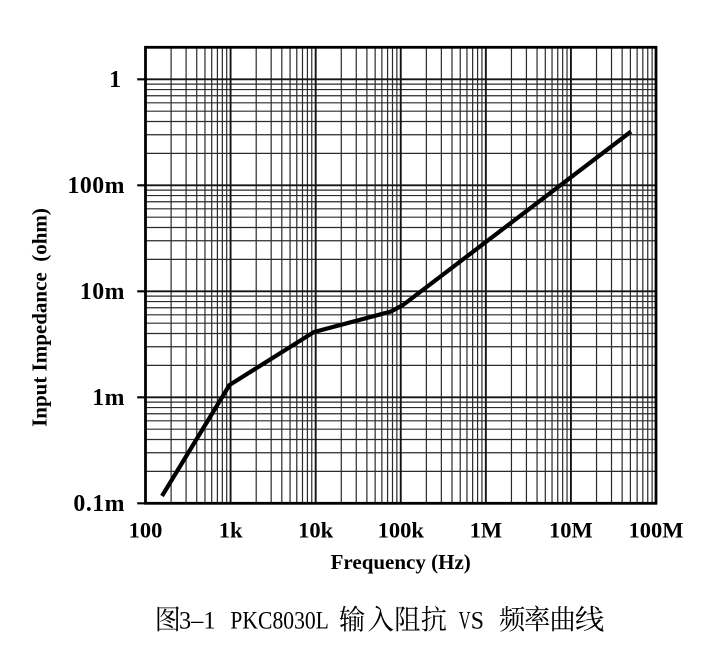 The width and height of the screenshot is (715, 646). What do you see at coordinates (401, 562) in the screenshot?
I see `svg-text: Frequency (Hz)` at bounding box center [401, 562].